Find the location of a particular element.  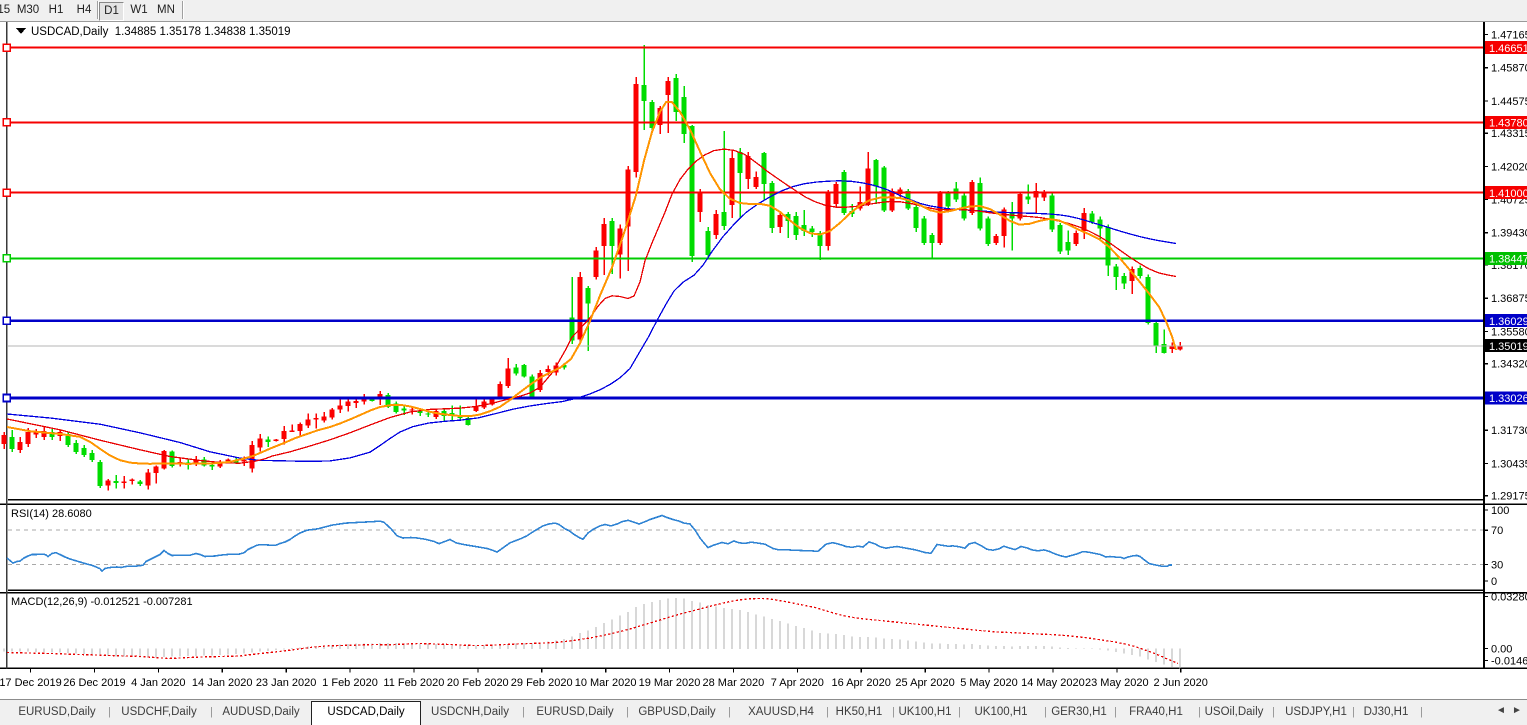

svg-text: 1.34320 is located at coordinates (1509, 365).